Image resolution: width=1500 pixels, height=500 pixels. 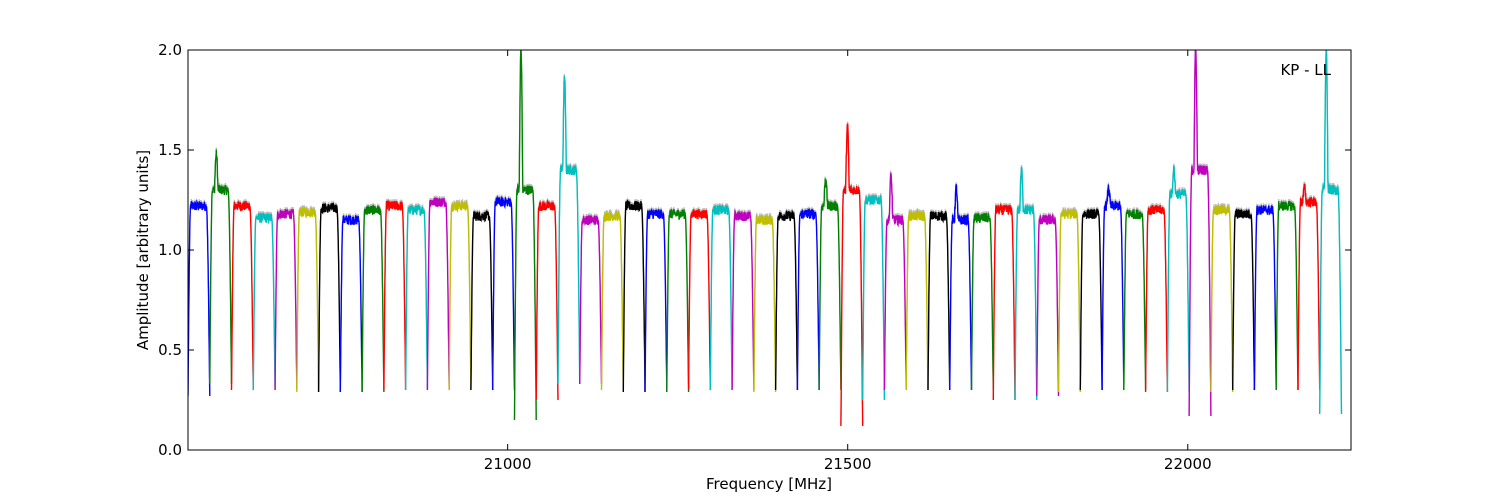 What do you see at coordinates (170, 50) in the screenshot?
I see `y-tick-label: 2.0` at bounding box center [170, 50].